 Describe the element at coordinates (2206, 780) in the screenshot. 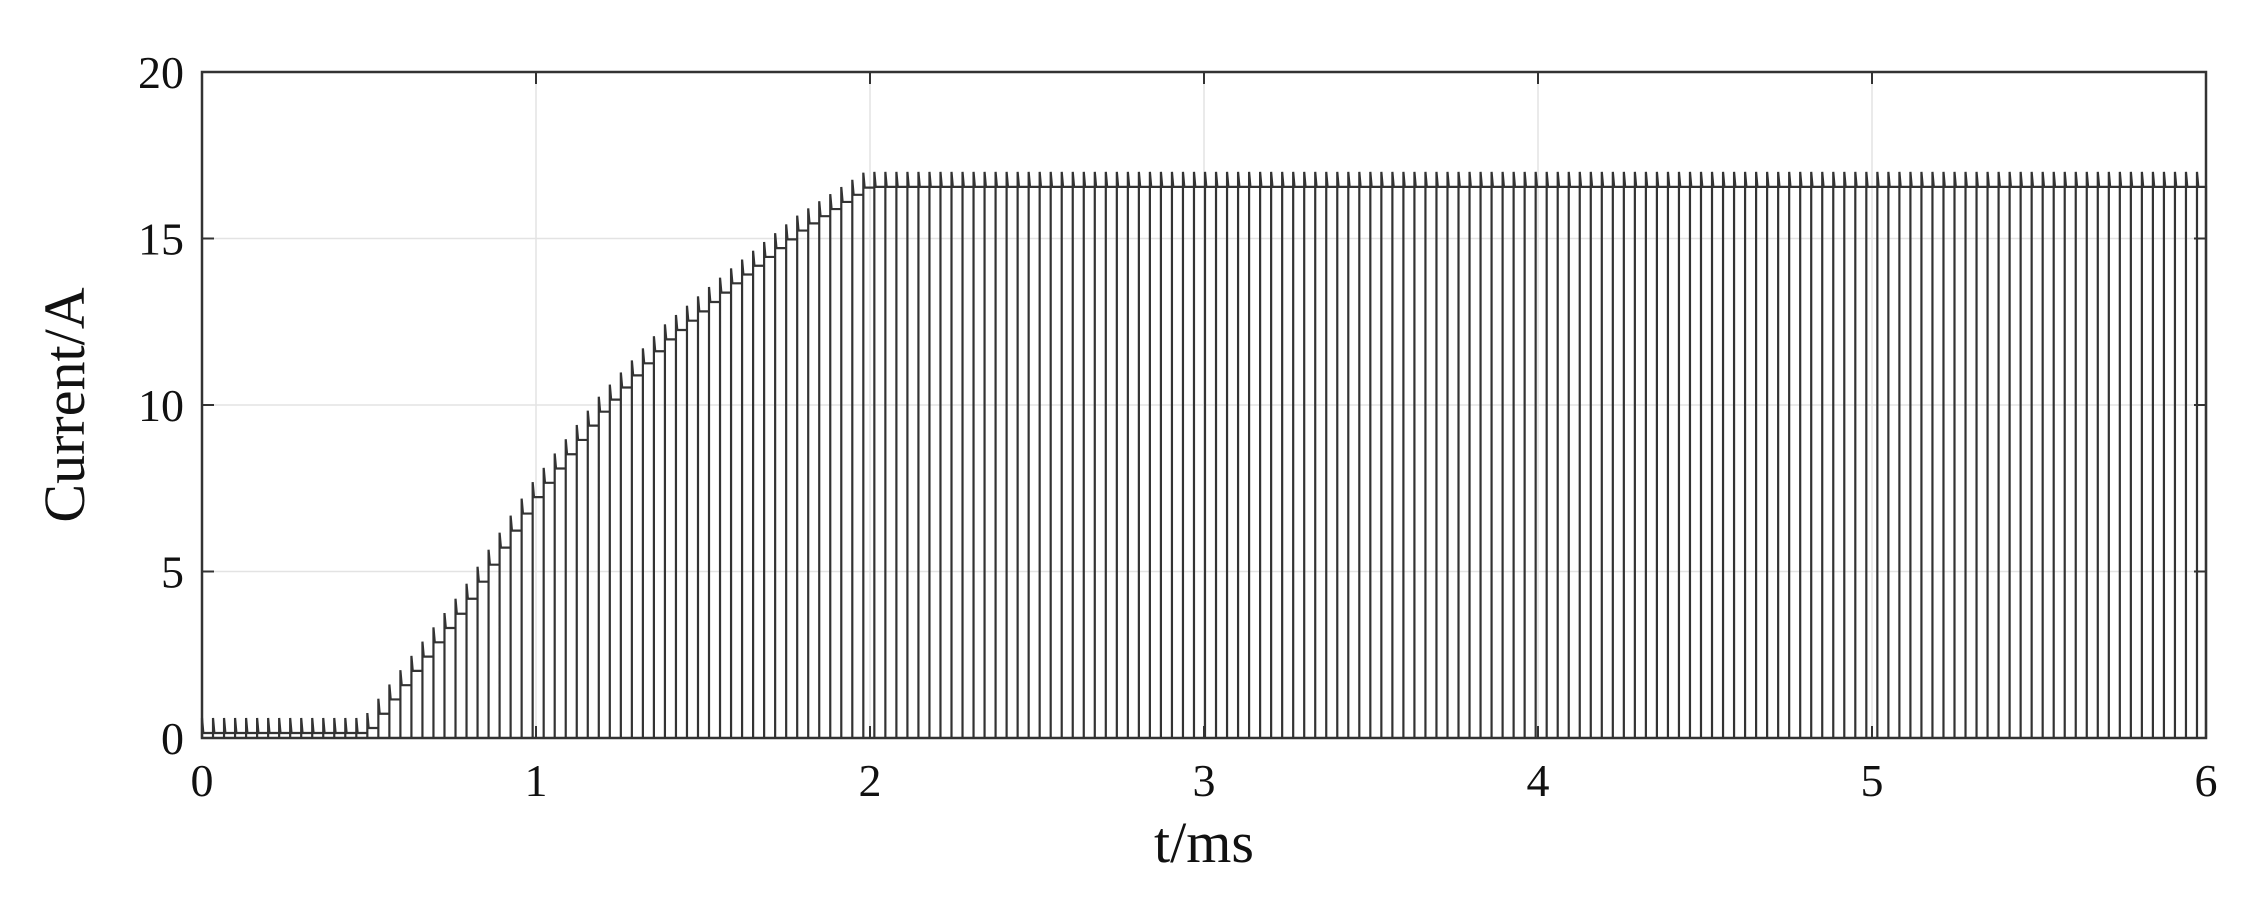

I see `x-tick-label: 6` at that location.